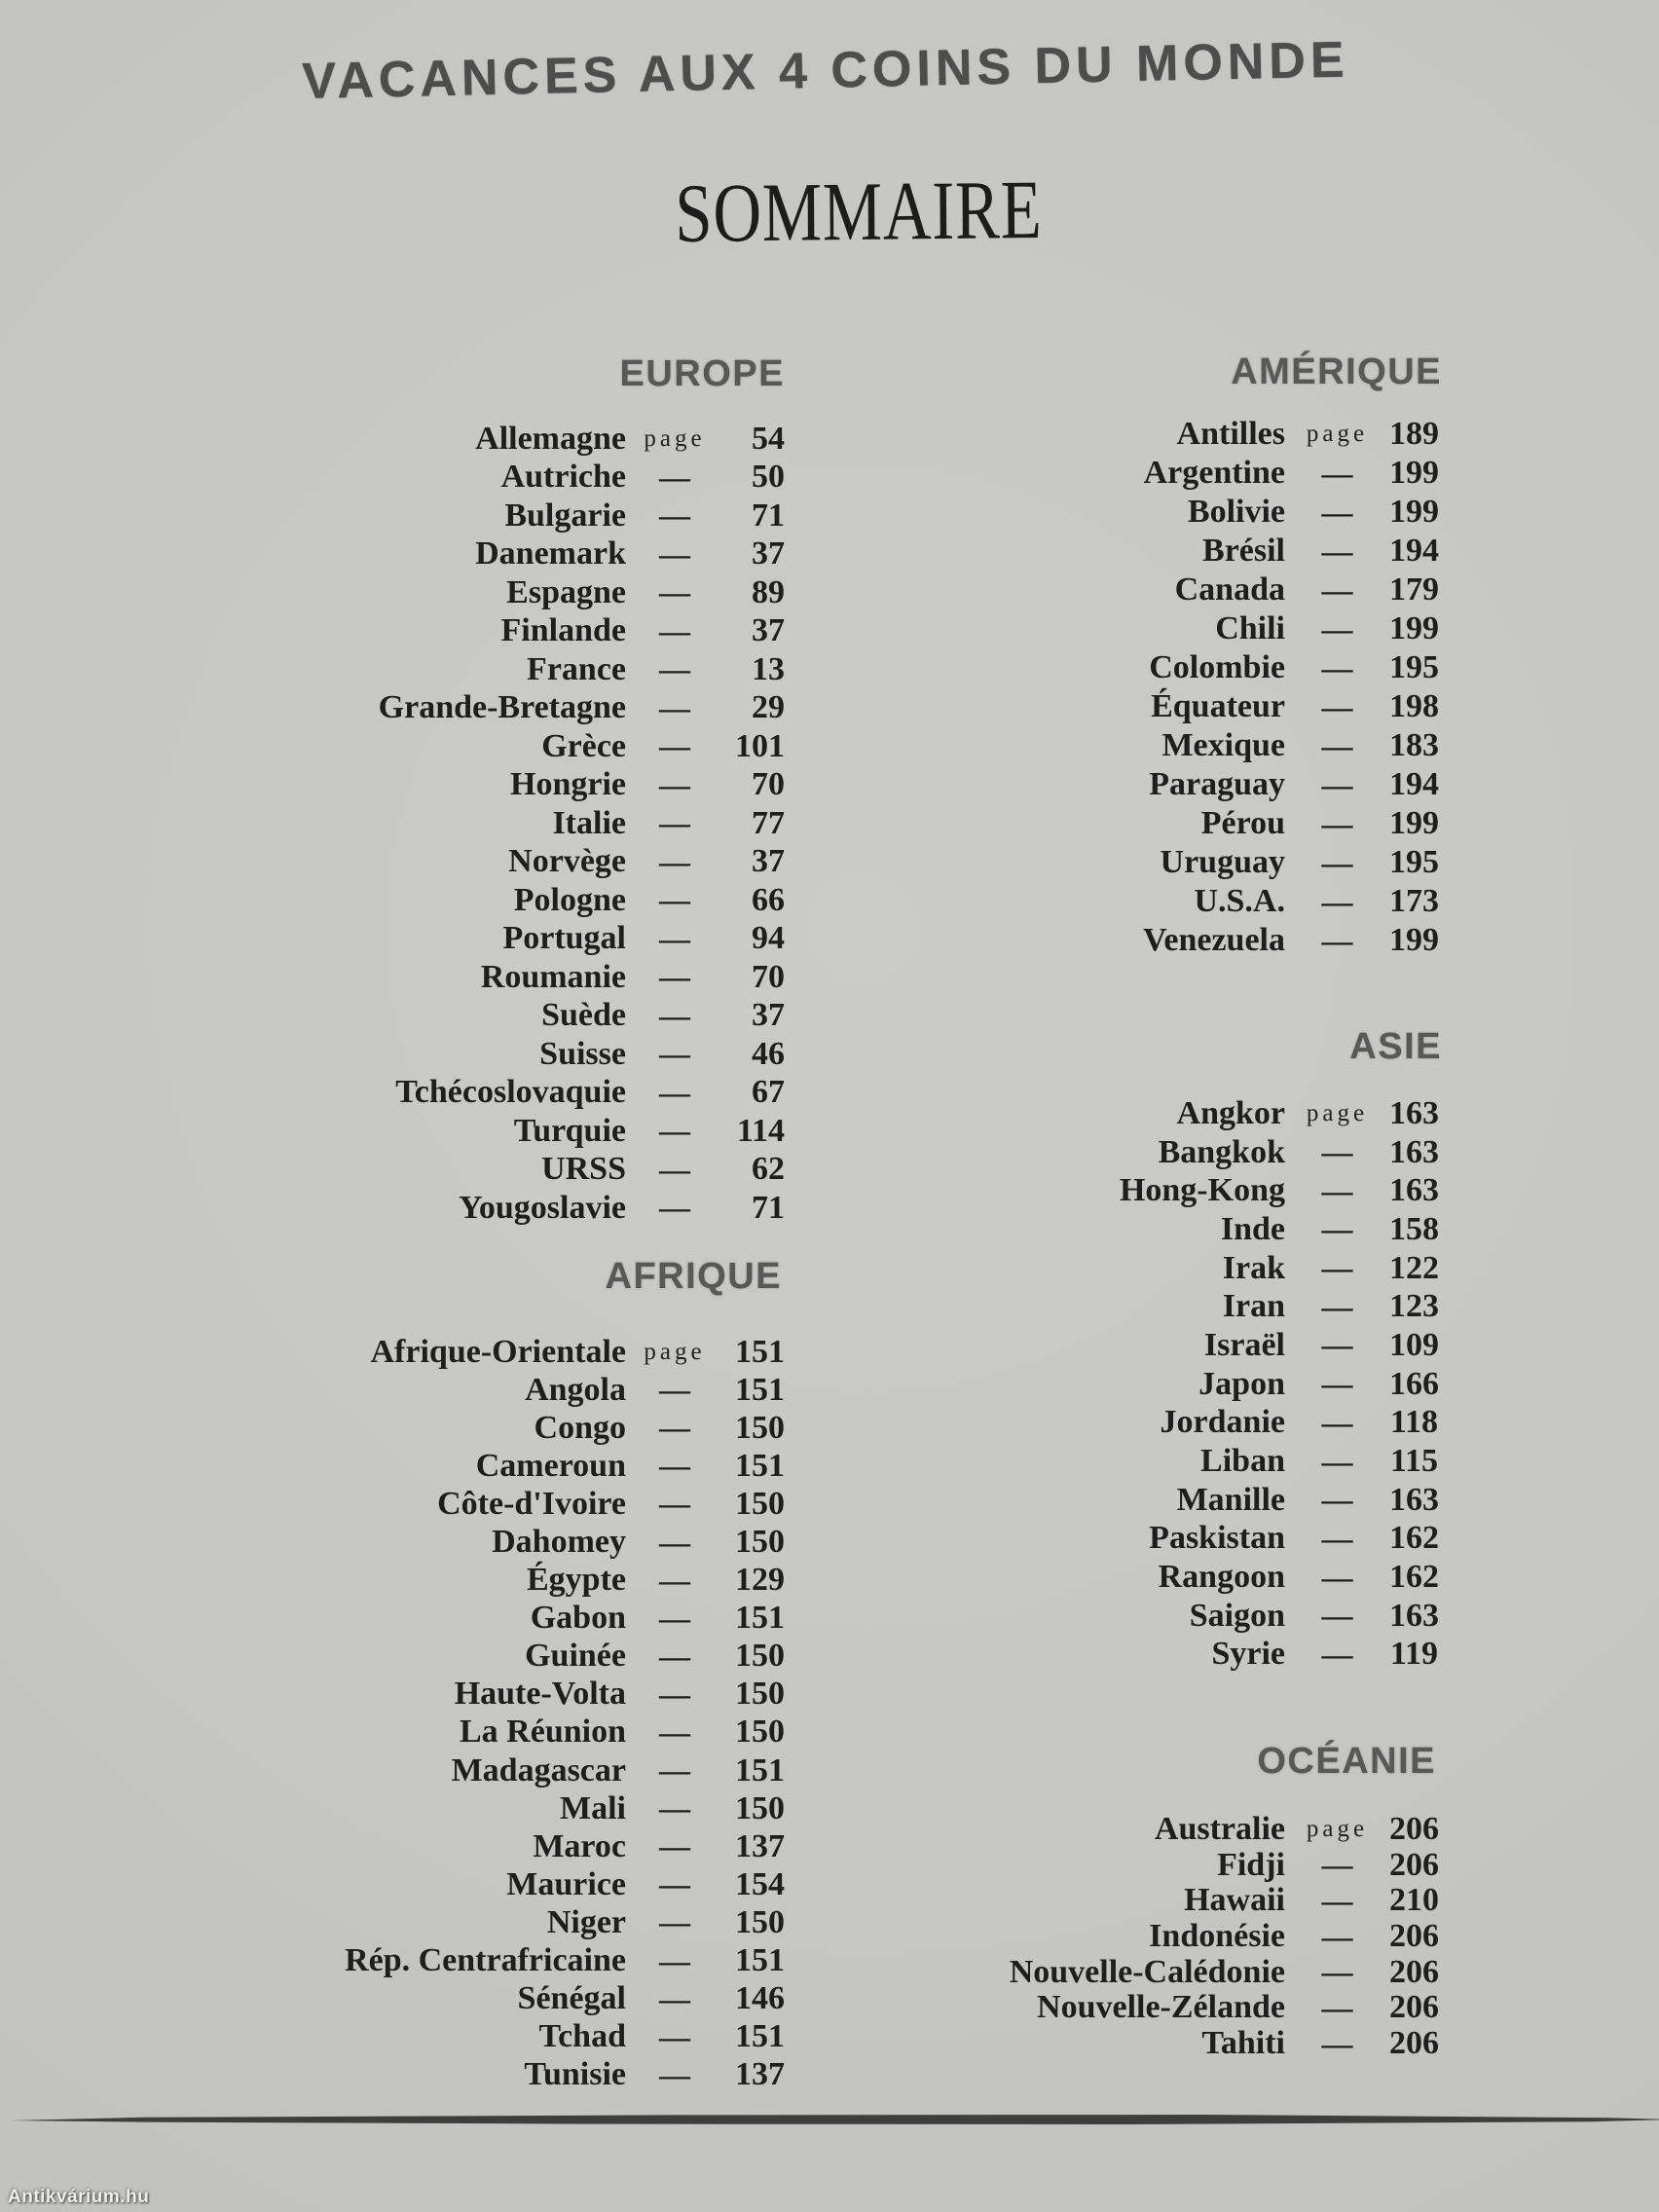 This screenshot has width=1659, height=2212. Describe the element at coordinates (693, 1276) in the screenshot. I see `section-header-afrique: AFRIQUE` at that location.